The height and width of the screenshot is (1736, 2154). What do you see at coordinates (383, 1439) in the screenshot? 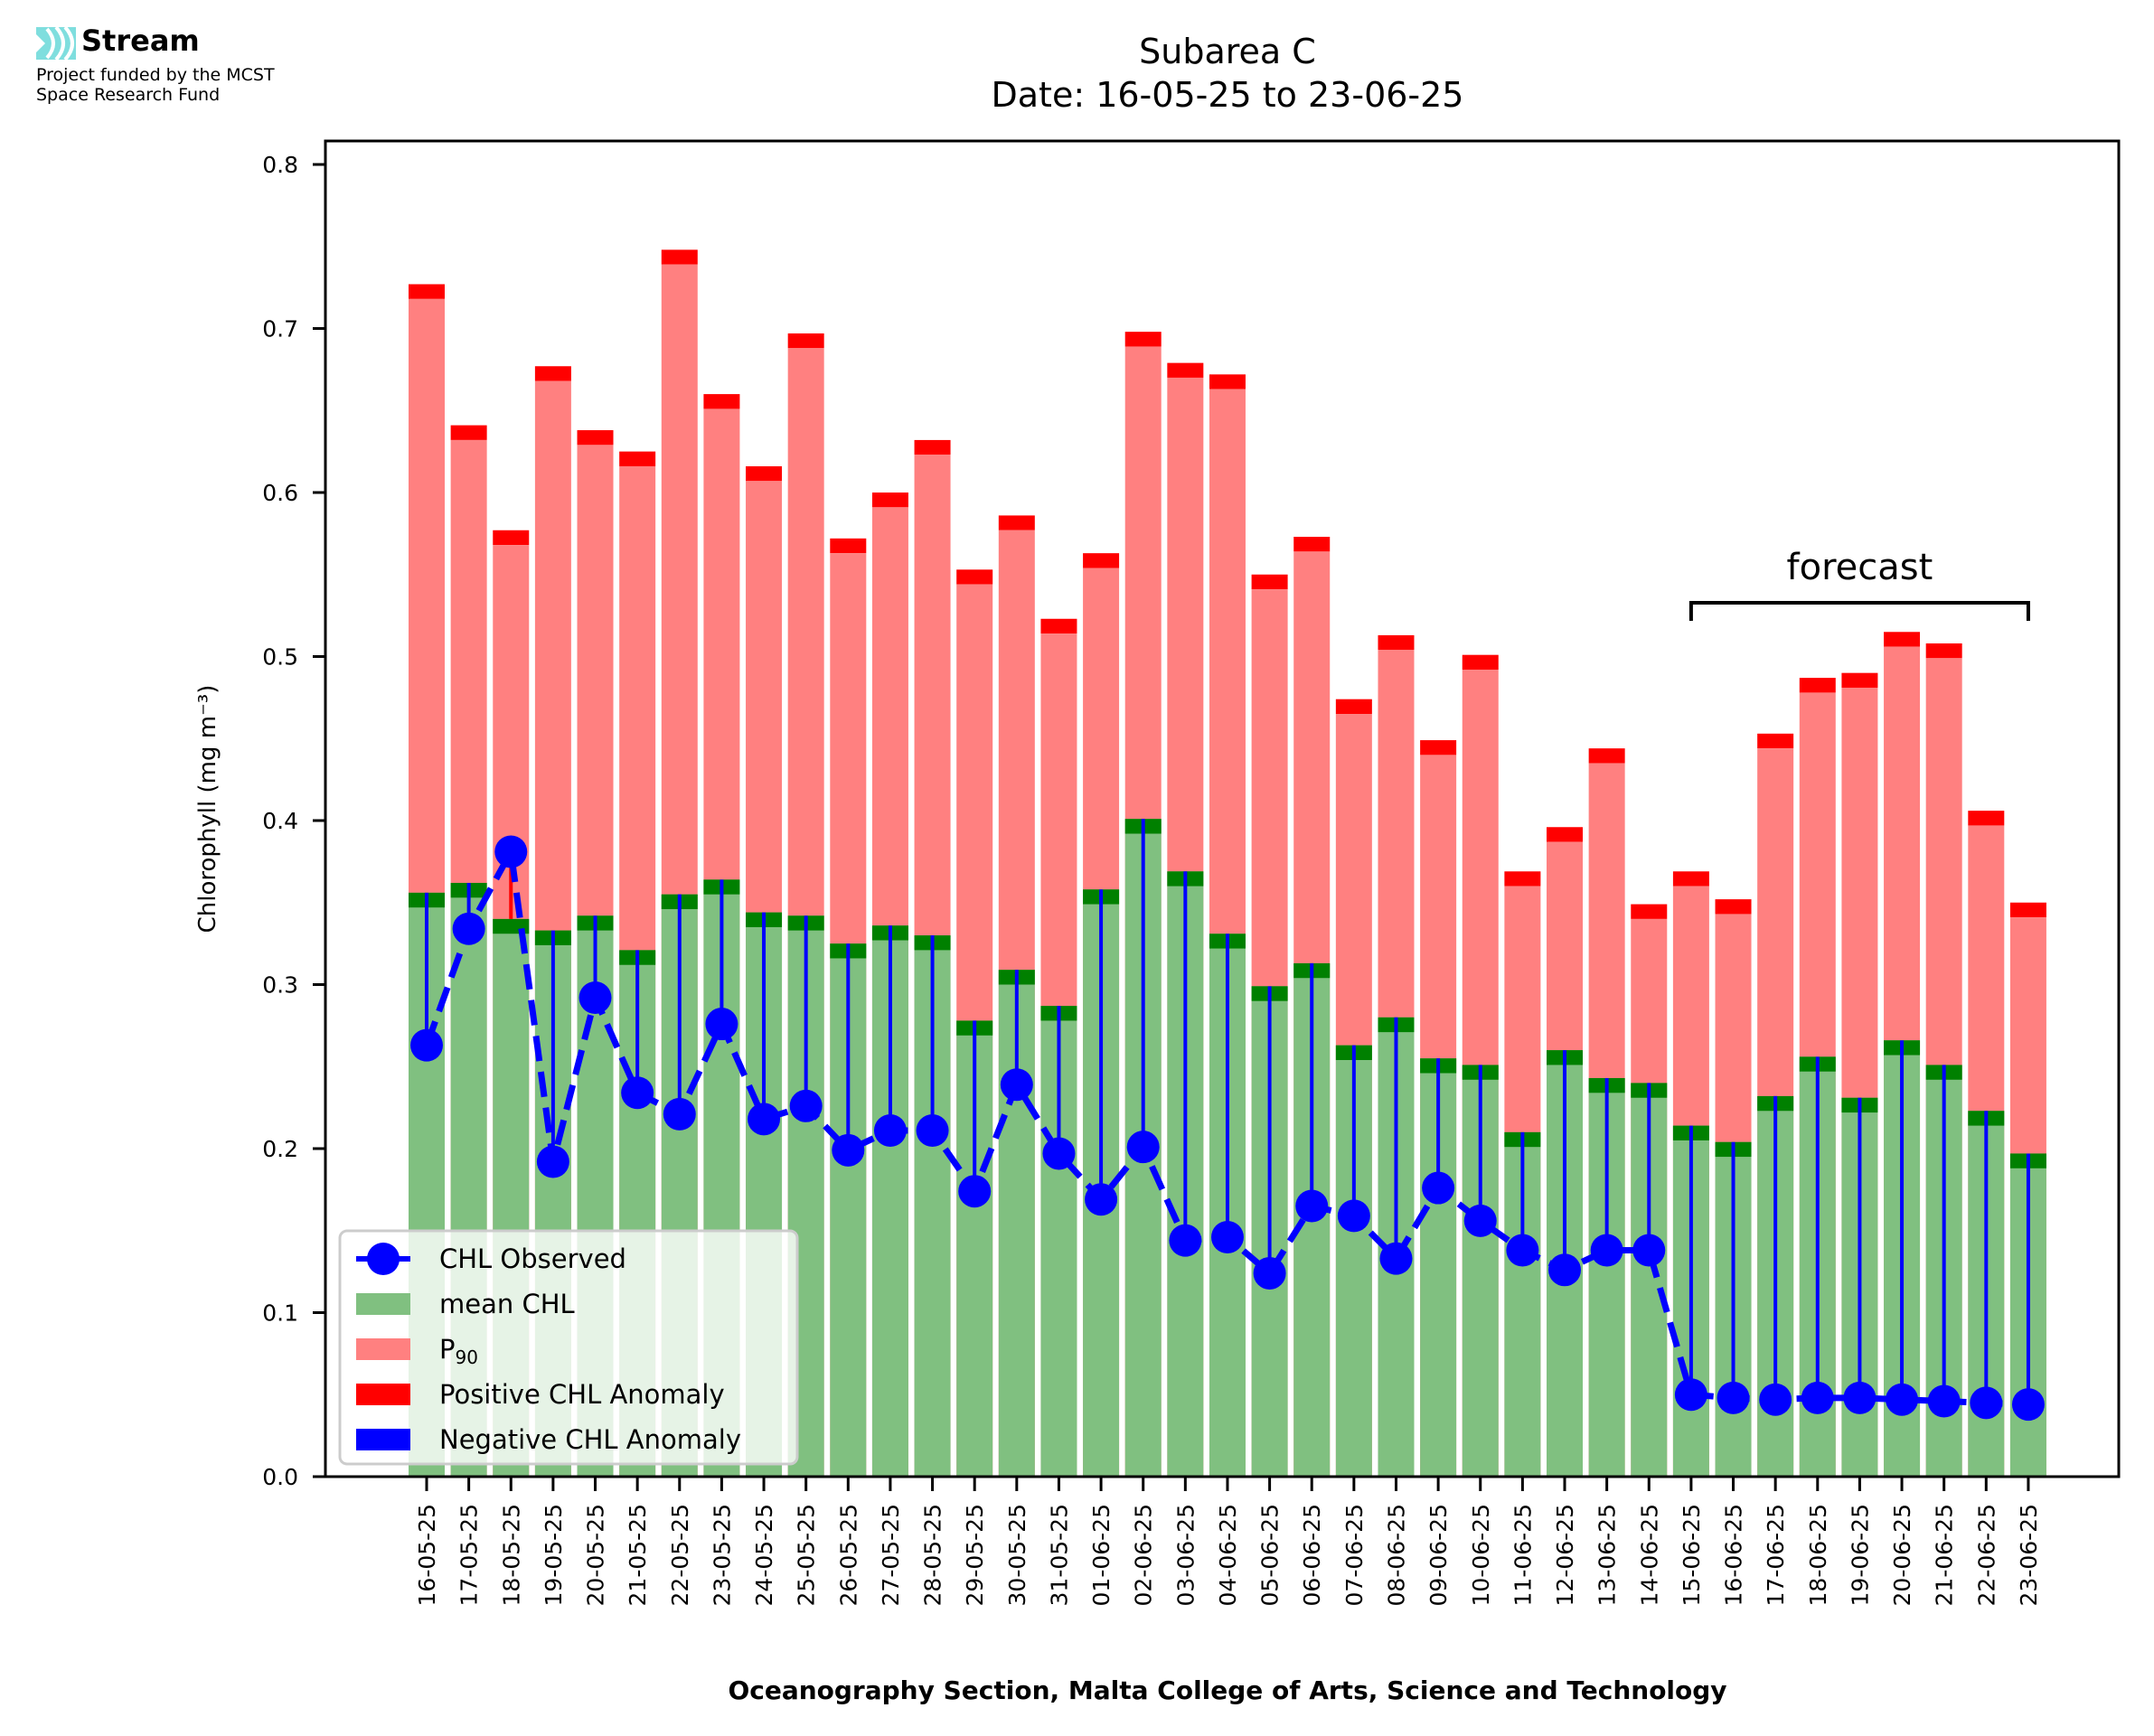
I see `legend-patch-swatch` at bounding box center [383, 1439].